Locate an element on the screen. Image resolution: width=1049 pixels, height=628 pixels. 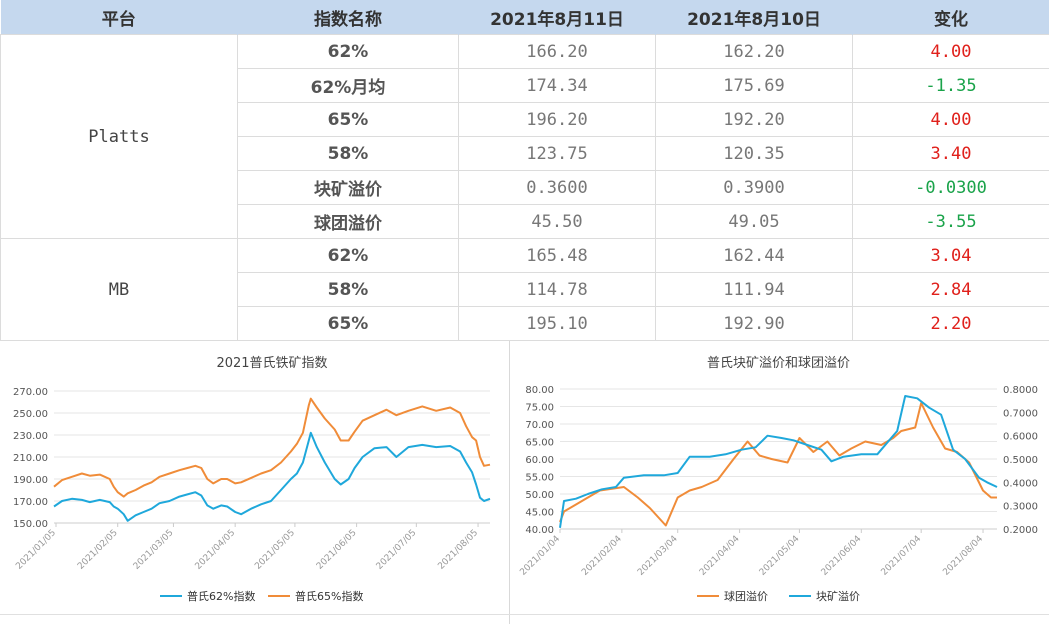
change-cell: 2.84 is located at coordinates (951, 290).